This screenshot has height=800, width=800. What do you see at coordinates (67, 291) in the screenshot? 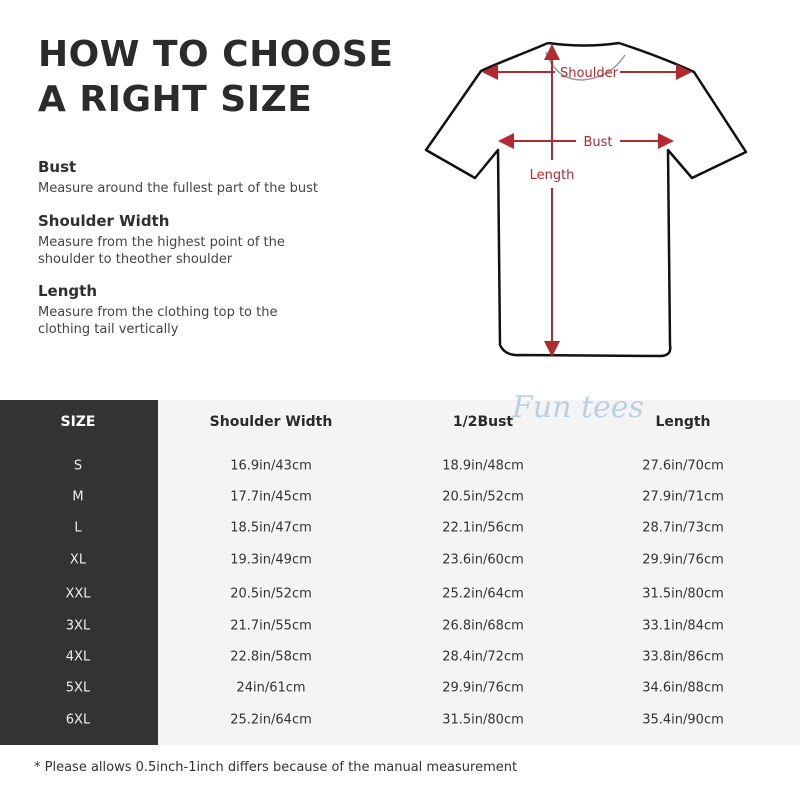
I see `length-term: Length` at bounding box center [67, 291].